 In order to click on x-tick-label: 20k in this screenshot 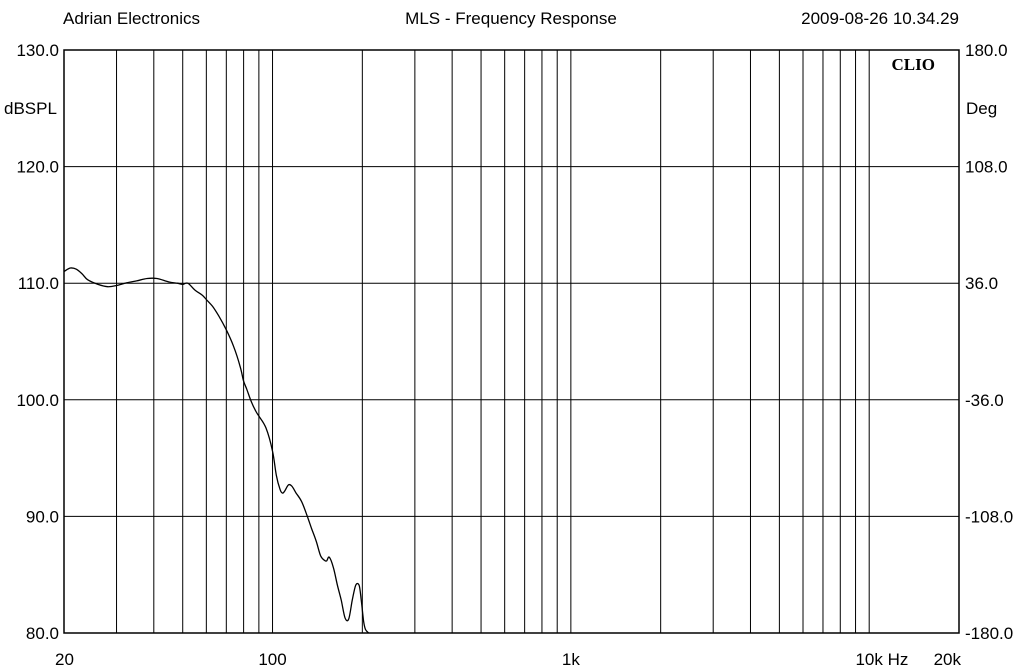, I will do `click(948, 659)`.